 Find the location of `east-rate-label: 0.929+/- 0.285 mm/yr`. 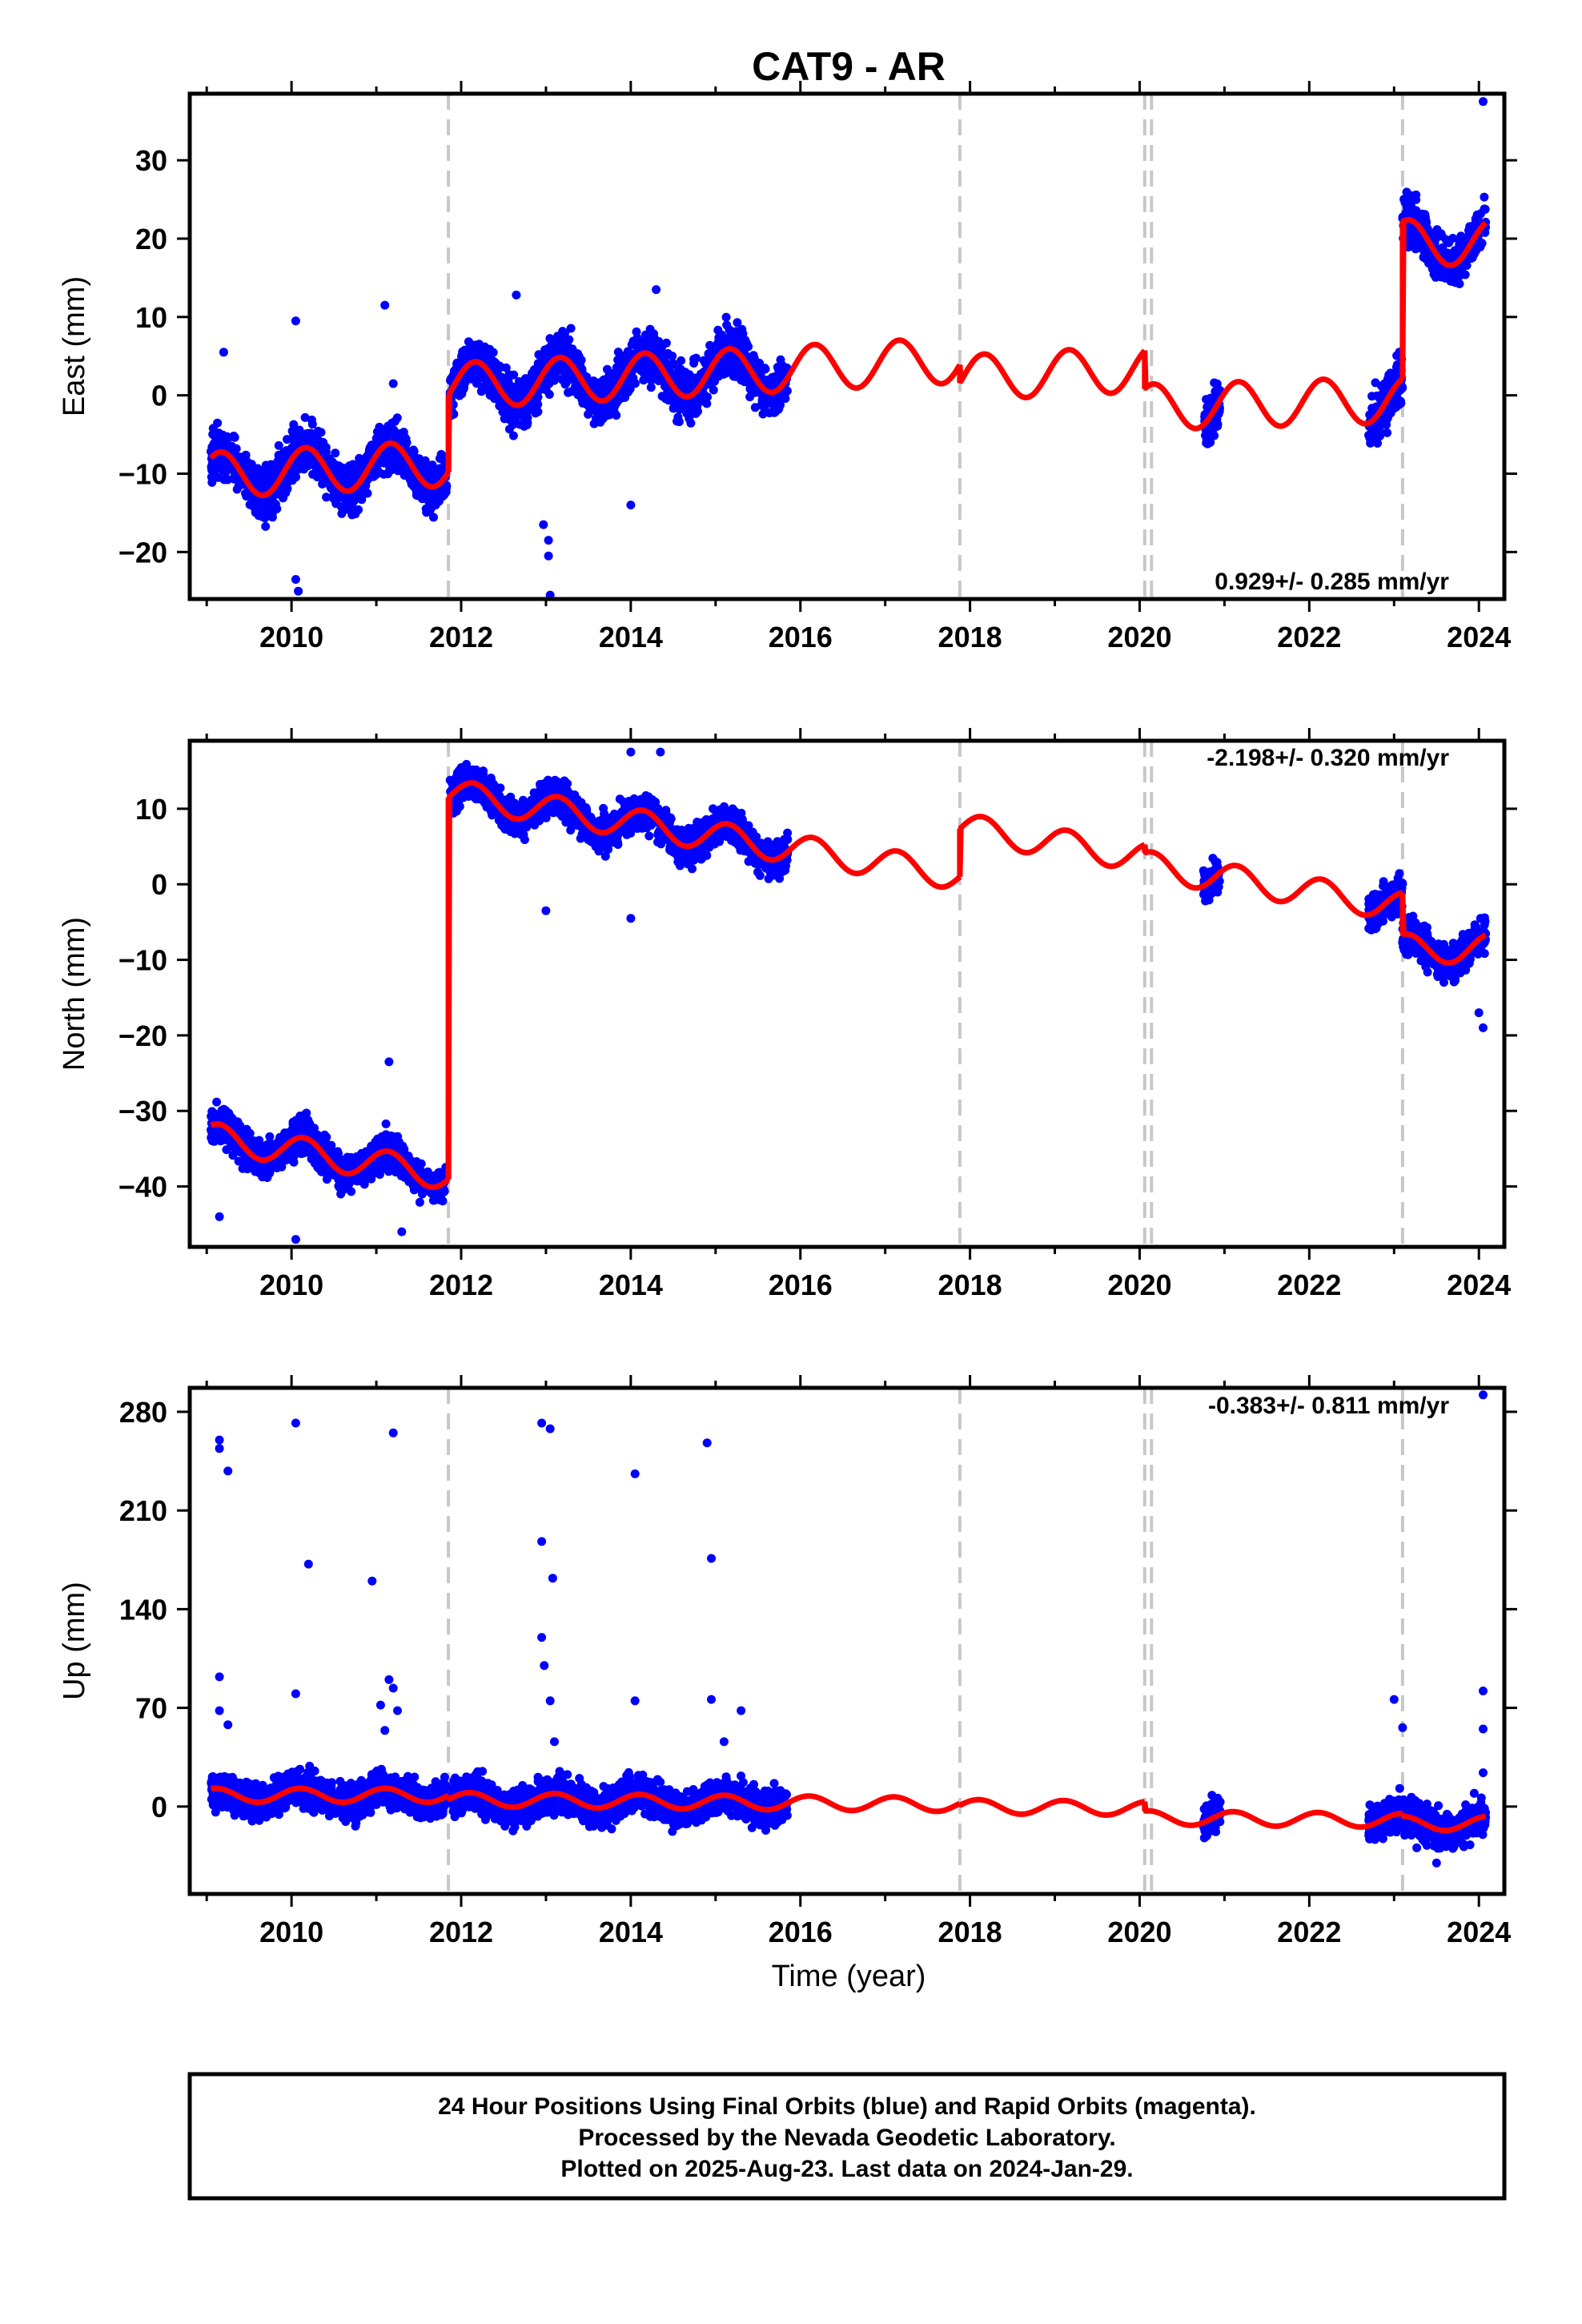

east-rate-label: 0.929+/- 0.285 mm/yr is located at coordinates (1332, 582).